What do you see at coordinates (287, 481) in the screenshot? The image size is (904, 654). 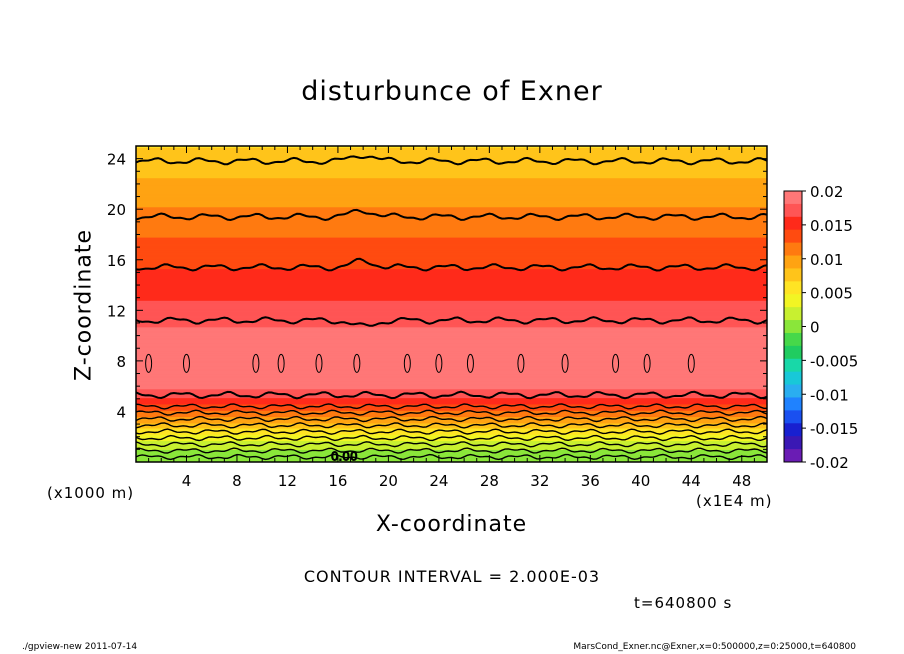 I see `x-tick-label: 12` at bounding box center [287, 481].